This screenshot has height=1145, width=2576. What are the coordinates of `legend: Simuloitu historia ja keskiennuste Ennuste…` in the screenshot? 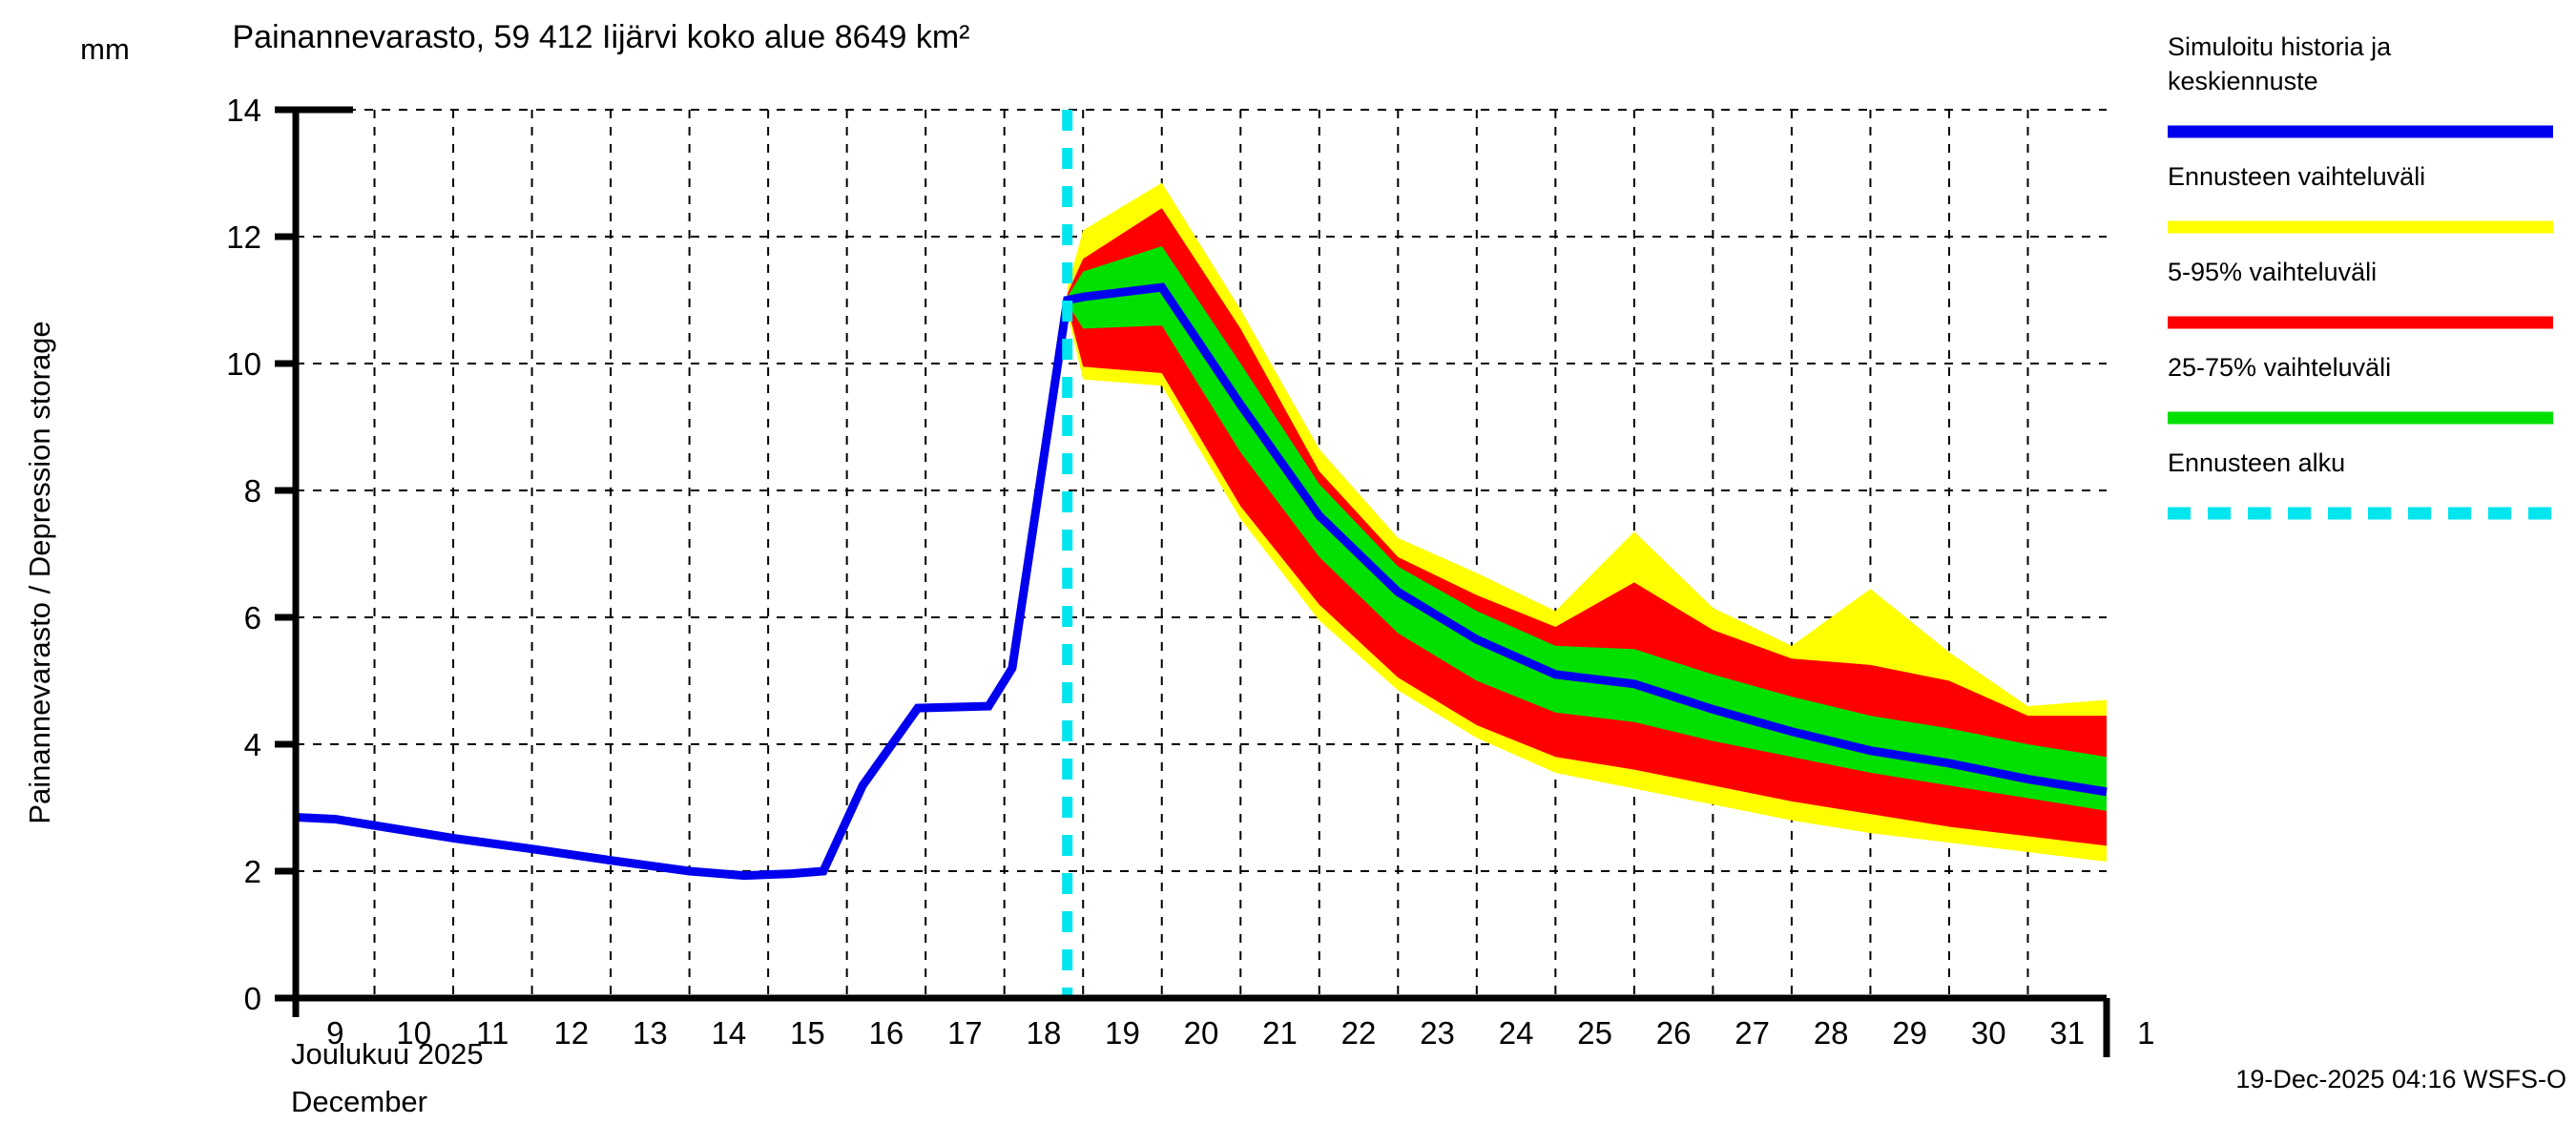 It's located at (2360, 276).